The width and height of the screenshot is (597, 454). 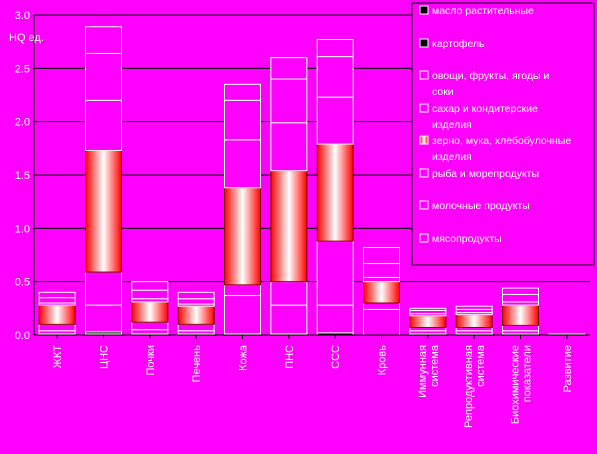 I want to click on legend-label: зерно, мука, хлебобулочные изделия, so click(x=501, y=149).